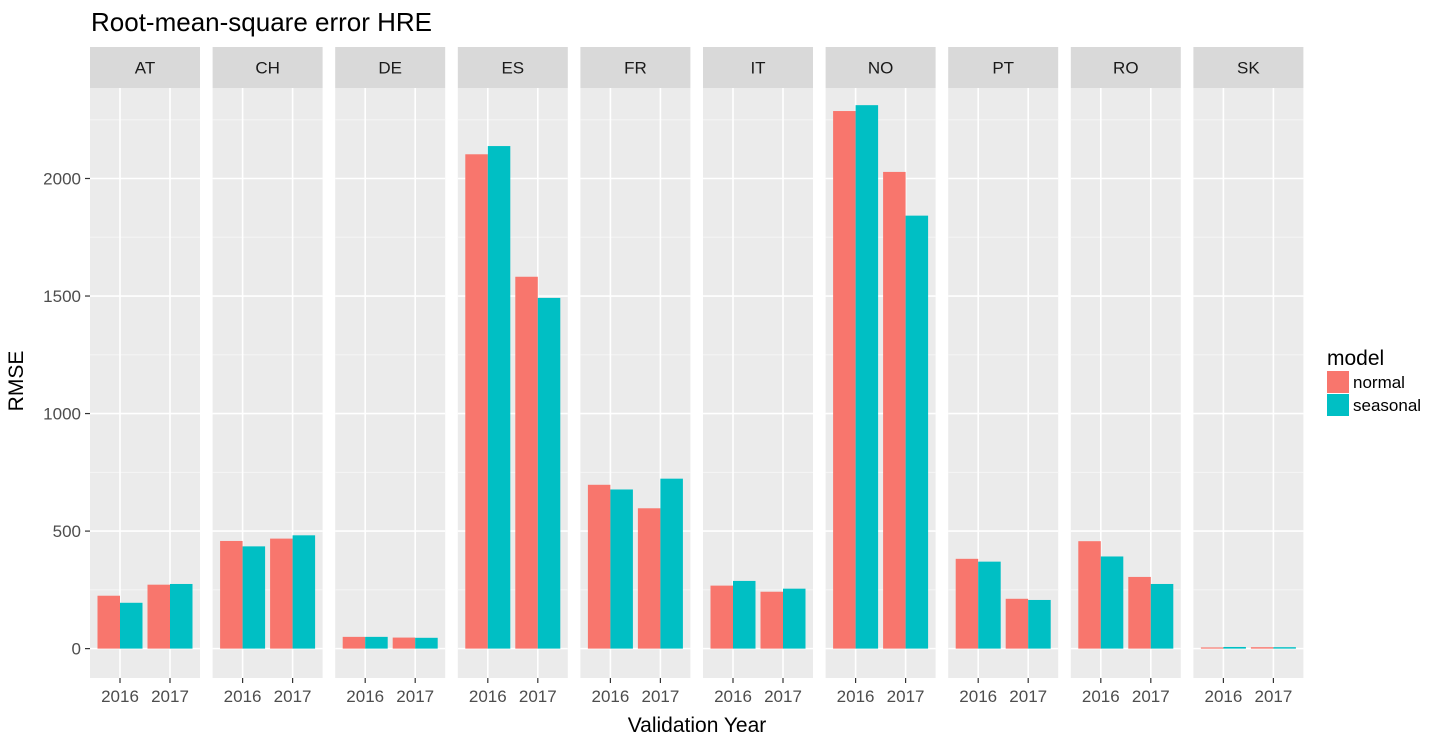 The height and width of the screenshot is (739, 1439). What do you see at coordinates (62, 296) in the screenshot?
I see `y-tick-label: 1500` at bounding box center [62, 296].